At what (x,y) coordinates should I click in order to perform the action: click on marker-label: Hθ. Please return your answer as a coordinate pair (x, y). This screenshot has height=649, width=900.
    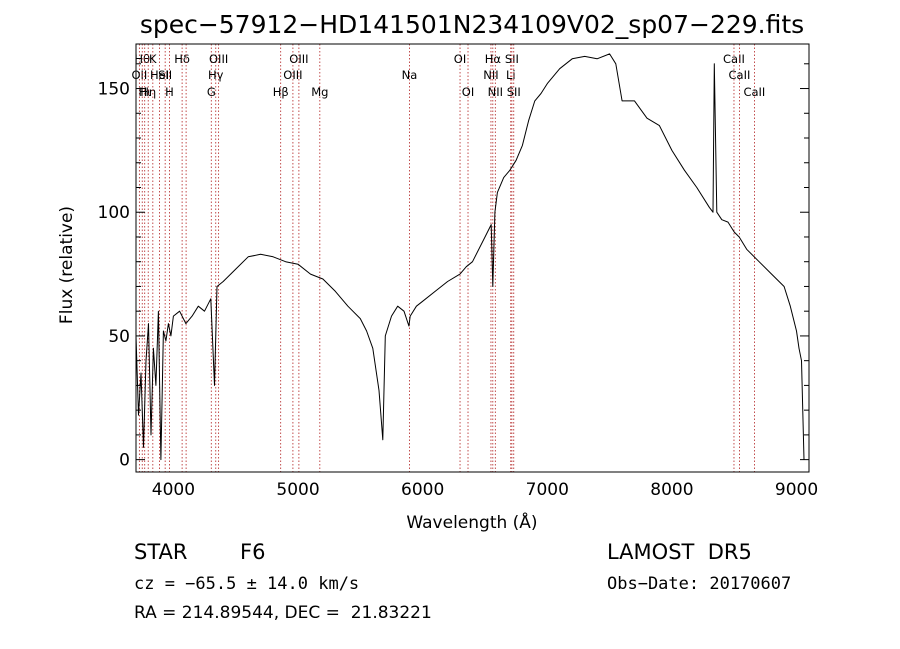
    Looking at the image, I should click on (142, 59).